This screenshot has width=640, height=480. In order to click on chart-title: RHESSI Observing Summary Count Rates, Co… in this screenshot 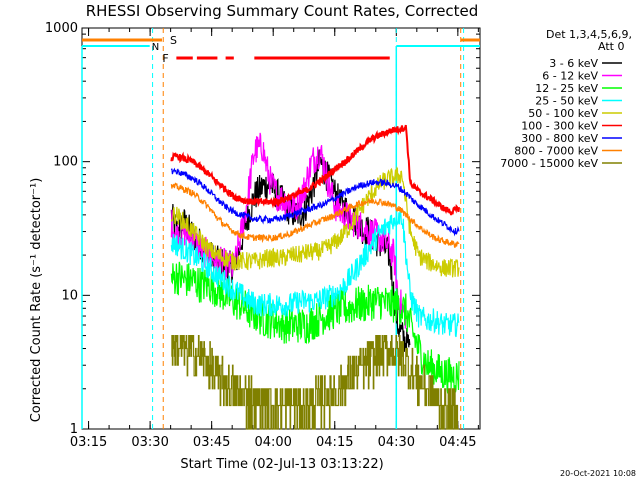, I will do `click(282, 11)`.